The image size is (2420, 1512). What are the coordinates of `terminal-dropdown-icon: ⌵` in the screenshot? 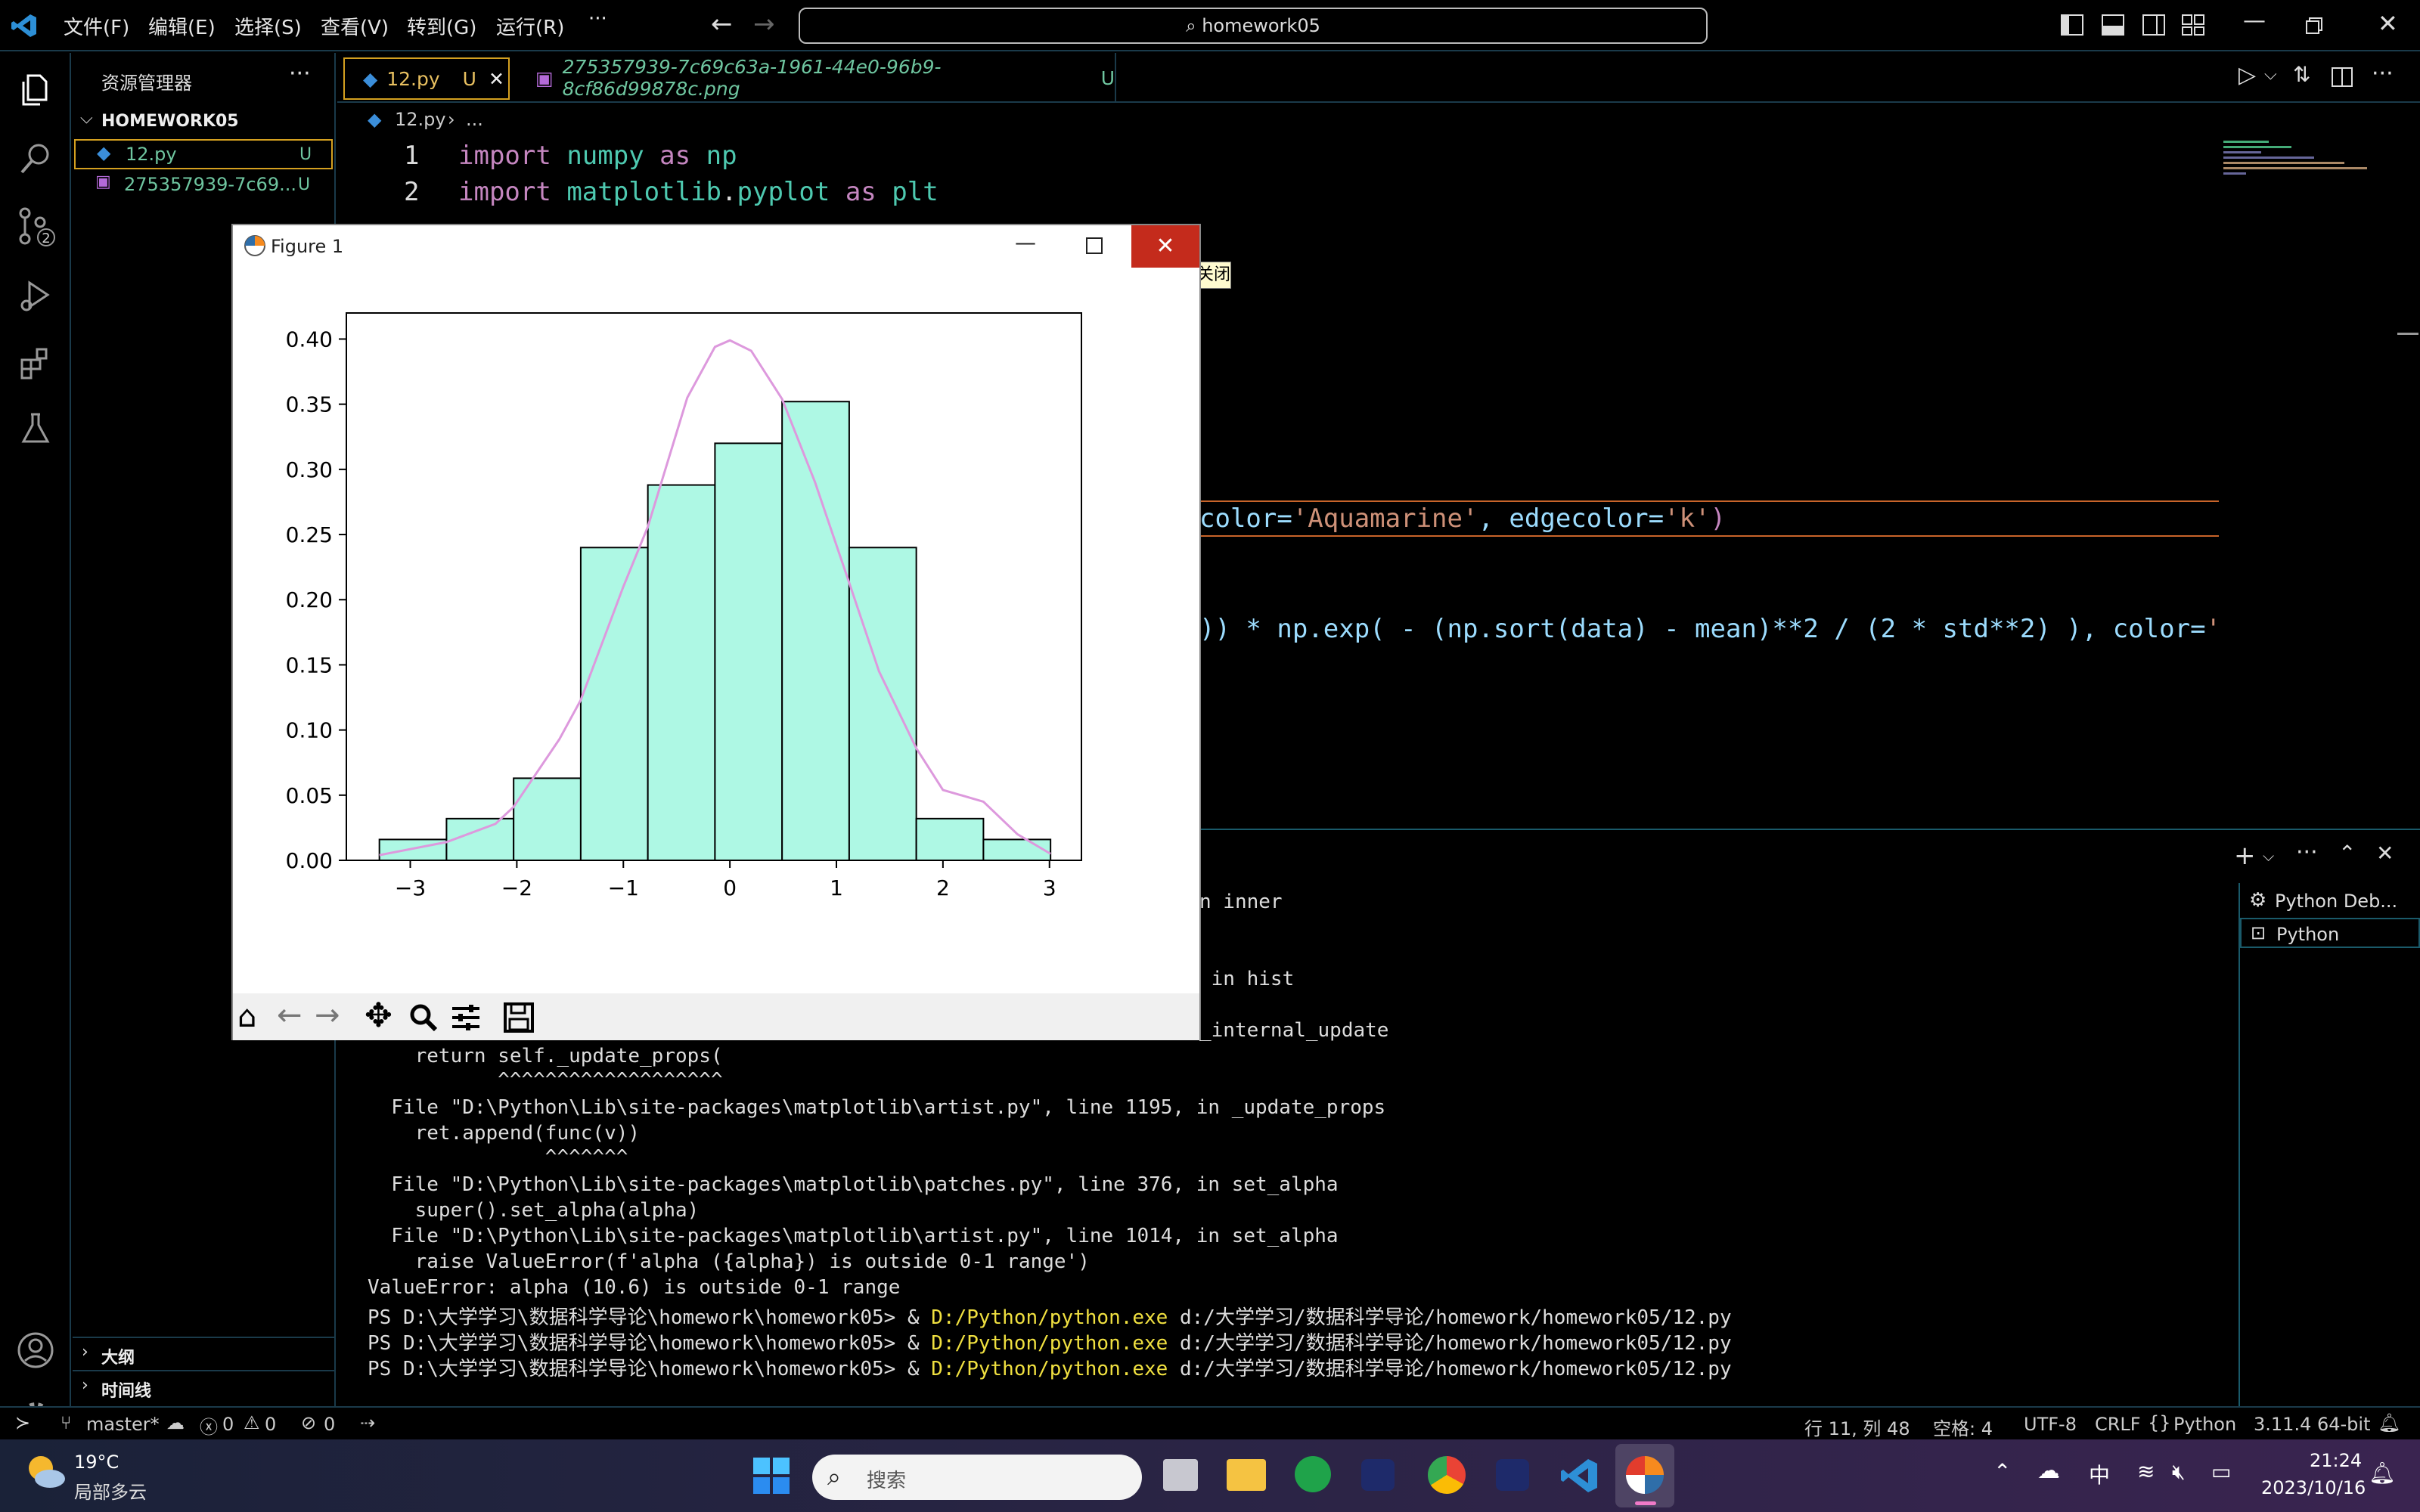 It's located at (2269, 856).